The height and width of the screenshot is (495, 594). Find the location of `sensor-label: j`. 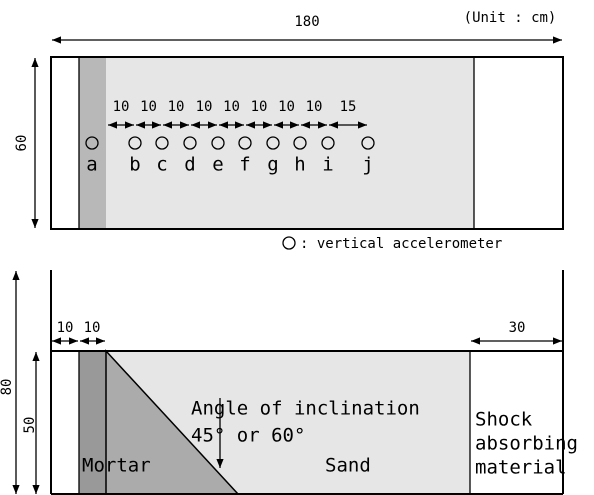

sensor-label: j is located at coordinates (367, 165).